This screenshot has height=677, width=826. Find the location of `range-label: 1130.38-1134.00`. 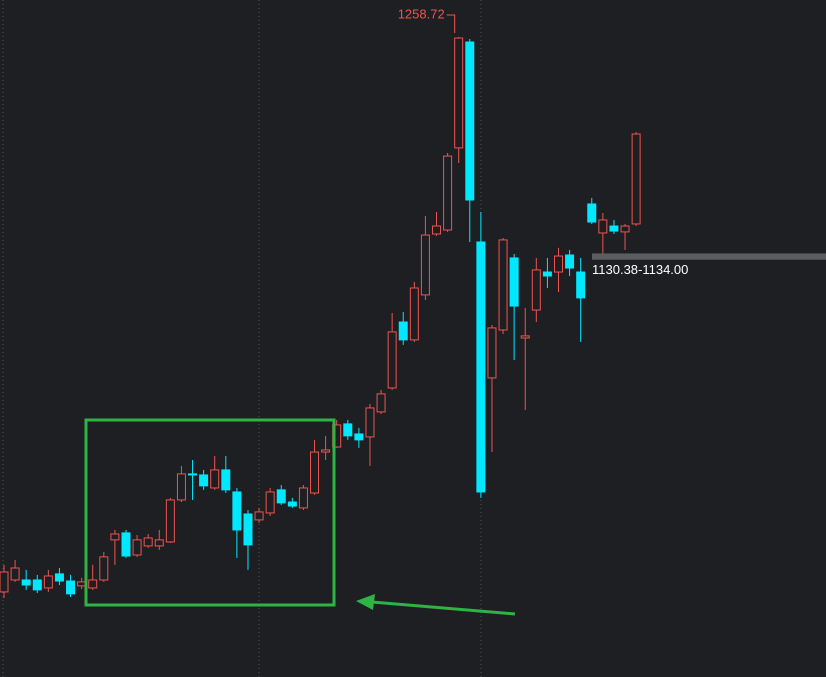

range-label: 1130.38-1134.00 is located at coordinates (640, 269).